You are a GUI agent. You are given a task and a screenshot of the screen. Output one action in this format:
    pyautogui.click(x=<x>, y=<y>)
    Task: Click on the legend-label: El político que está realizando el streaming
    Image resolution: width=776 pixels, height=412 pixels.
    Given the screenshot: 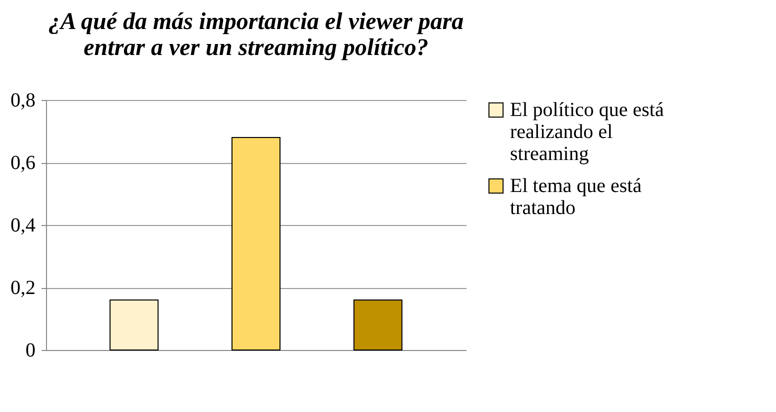 What is the action you would take?
    pyautogui.click(x=587, y=132)
    